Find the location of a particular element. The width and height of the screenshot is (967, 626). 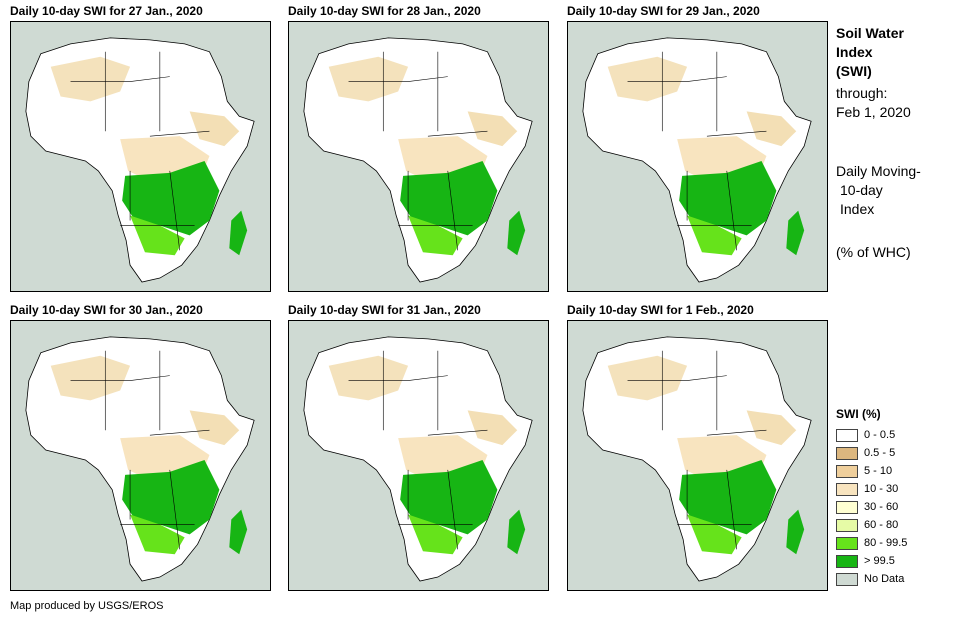

legend-label: 10 - 30 is located at coordinates (881, 489).